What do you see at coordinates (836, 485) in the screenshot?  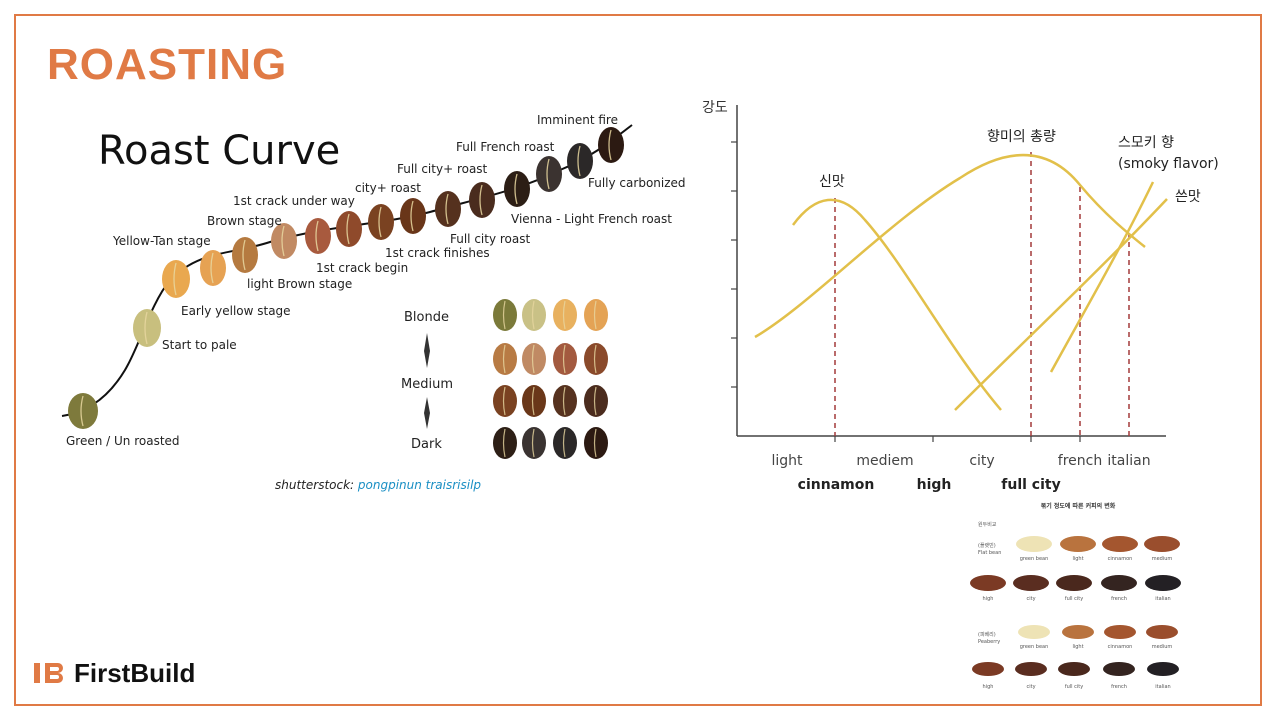 I see `roast-level-cinnamon: cinnamon` at bounding box center [836, 485].